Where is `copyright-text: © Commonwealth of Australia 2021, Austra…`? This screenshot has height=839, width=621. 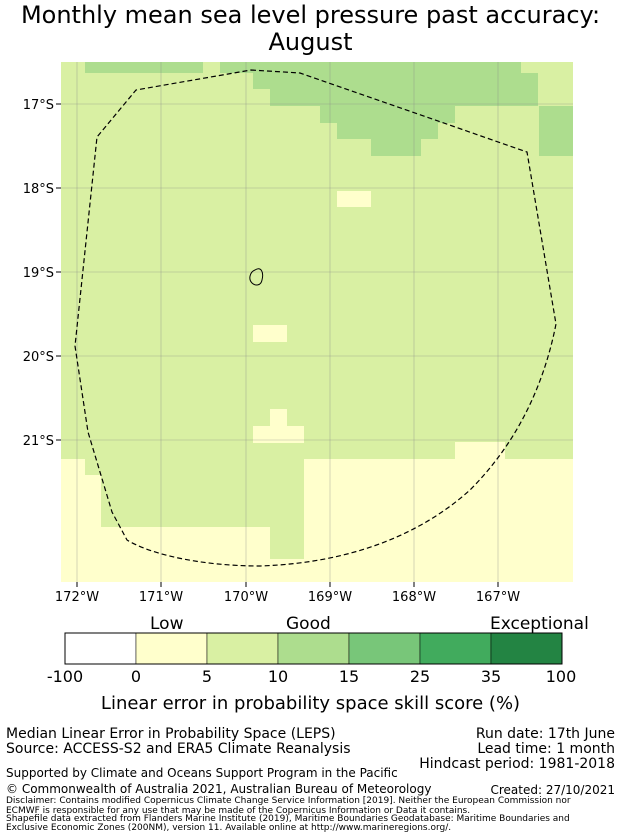 copyright-text: © Commonwealth of Australia 2021, Austra… is located at coordinates (219, 789).